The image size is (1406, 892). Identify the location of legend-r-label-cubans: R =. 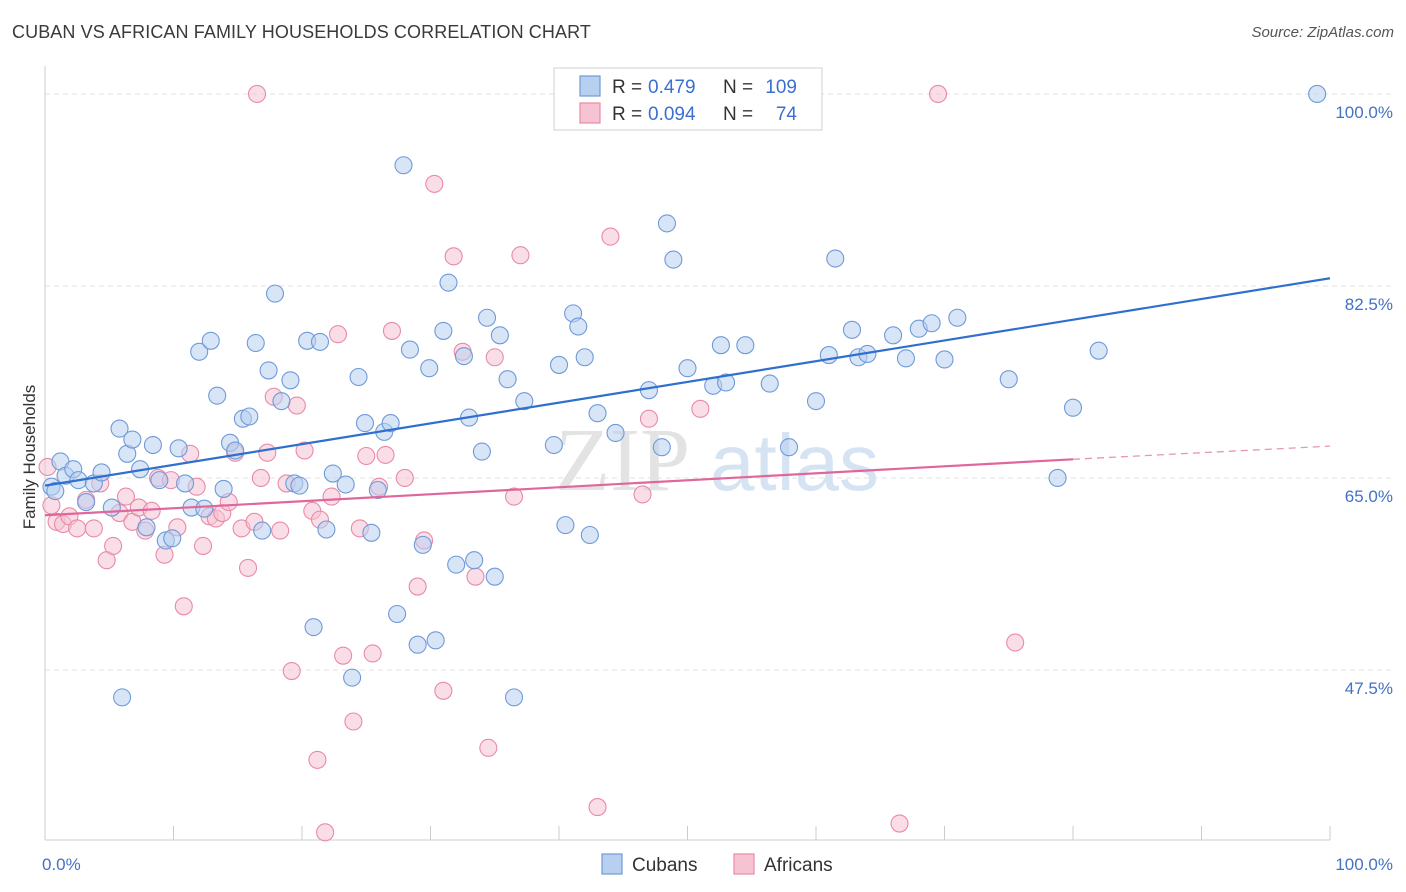
(627, 87).